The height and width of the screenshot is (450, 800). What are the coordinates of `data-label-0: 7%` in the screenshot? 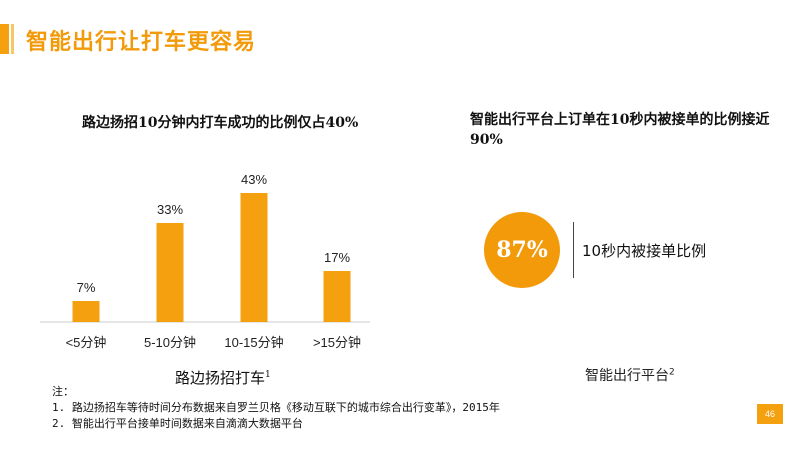 It's located at (86, 287).